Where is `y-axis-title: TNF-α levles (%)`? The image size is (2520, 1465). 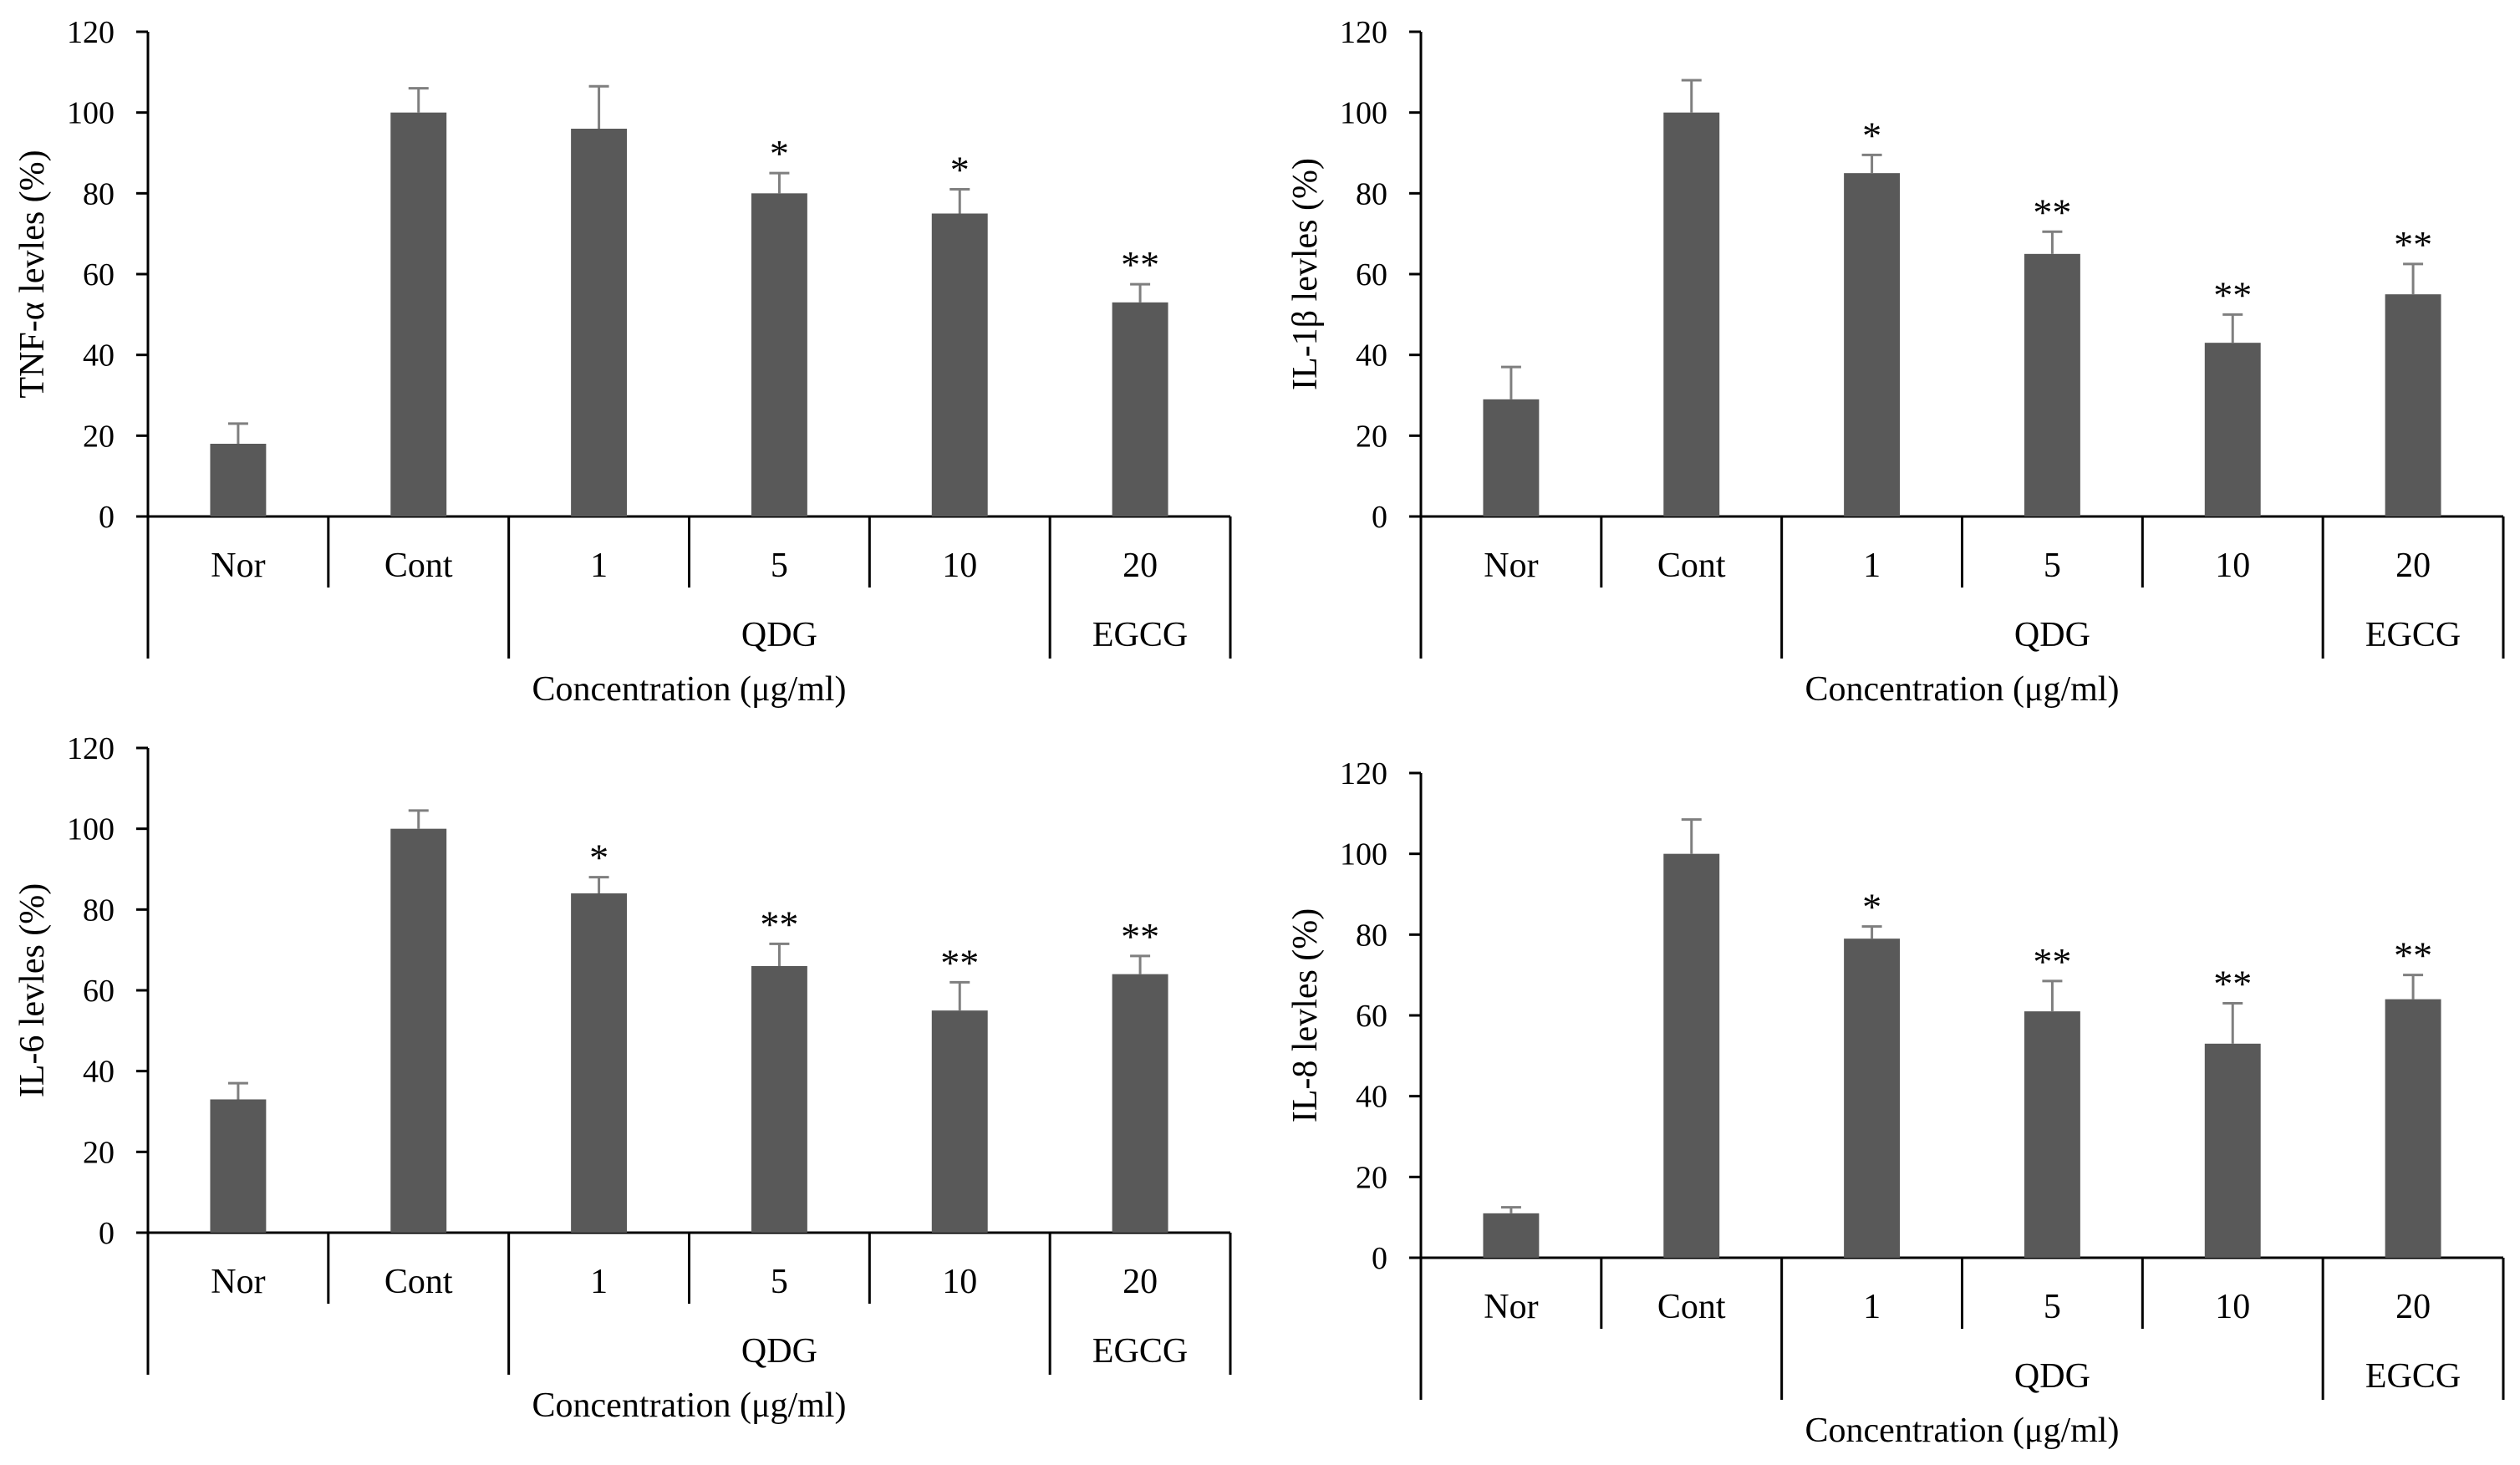 y-axis-title: TNF-α levles (%) is located at coordinates (32, 274).